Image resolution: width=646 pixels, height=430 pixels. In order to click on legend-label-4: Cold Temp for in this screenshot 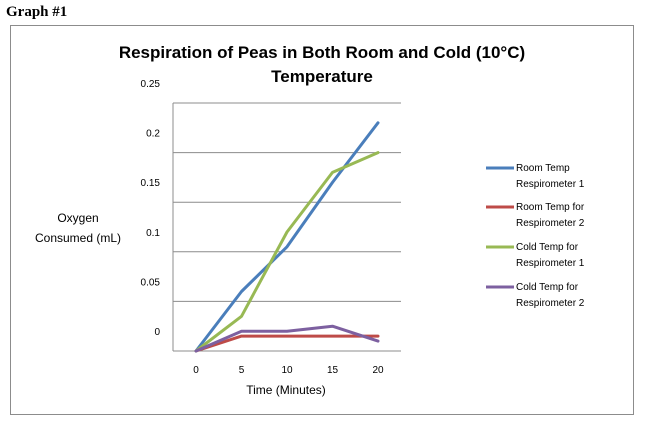, I will do `click(547, 287)`.